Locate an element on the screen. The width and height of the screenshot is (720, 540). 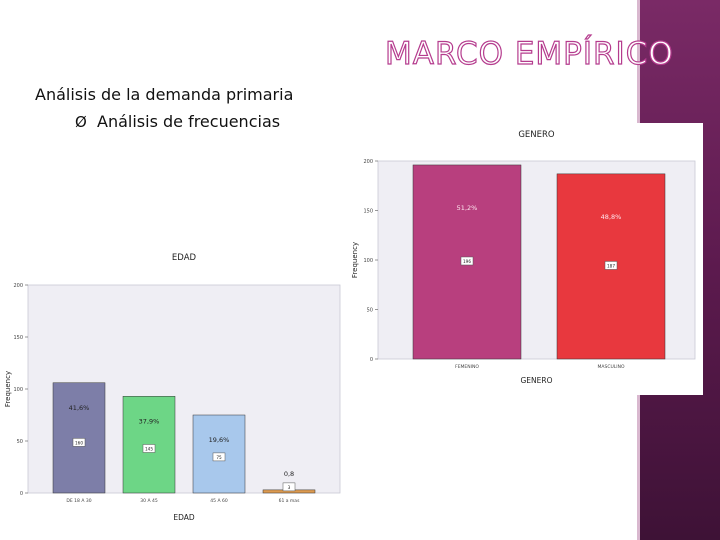
bar-percent-label: 48,8% is located at coordinates (611, 217).